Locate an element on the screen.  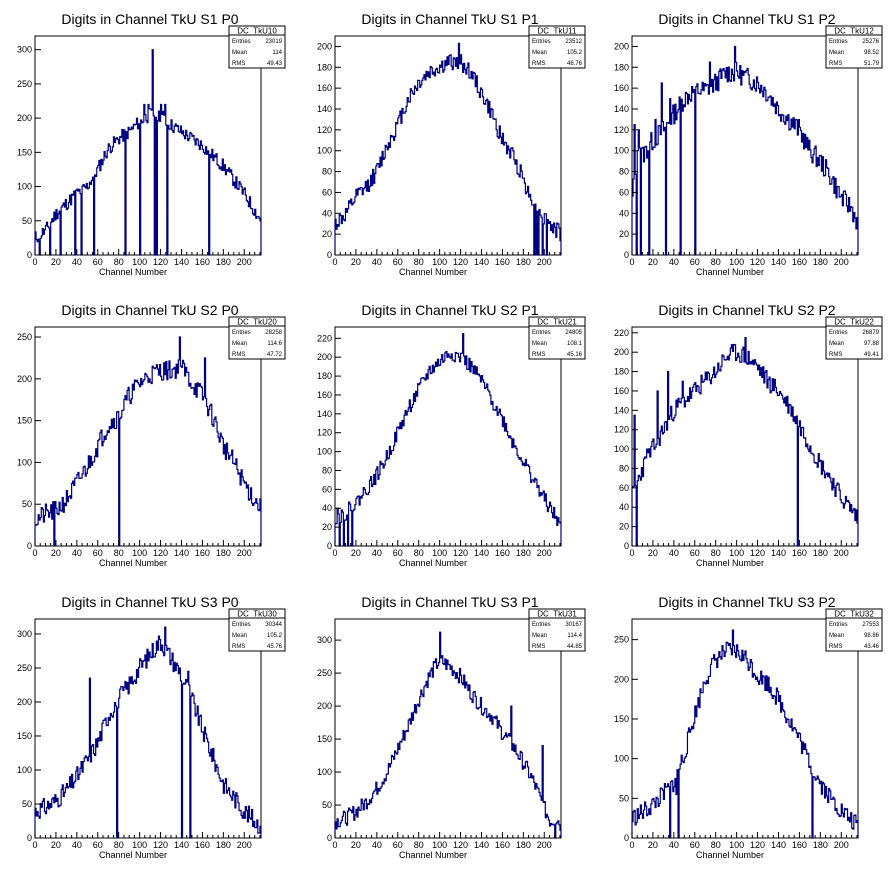
y-tick-label: 140 is located at coordinates (324, 109).